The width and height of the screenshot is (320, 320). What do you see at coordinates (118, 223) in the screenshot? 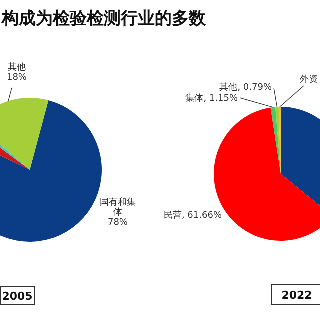
I see `data-label: 78%` at bounding box center [118, 223].